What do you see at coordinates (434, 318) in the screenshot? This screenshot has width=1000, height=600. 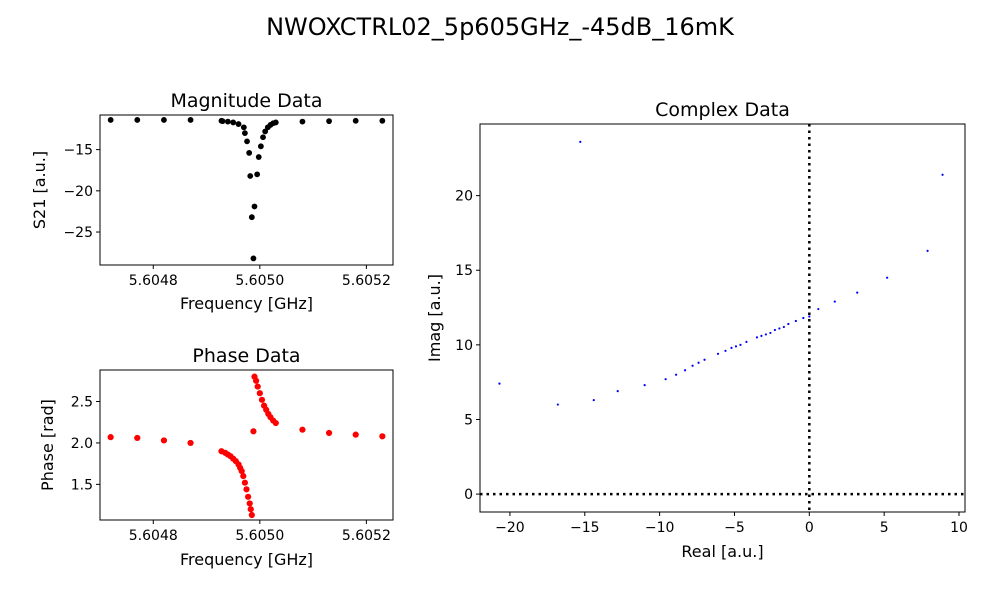 I see `complex-ylabel: Imag [a.u.]` at bounding box center [434, 318].